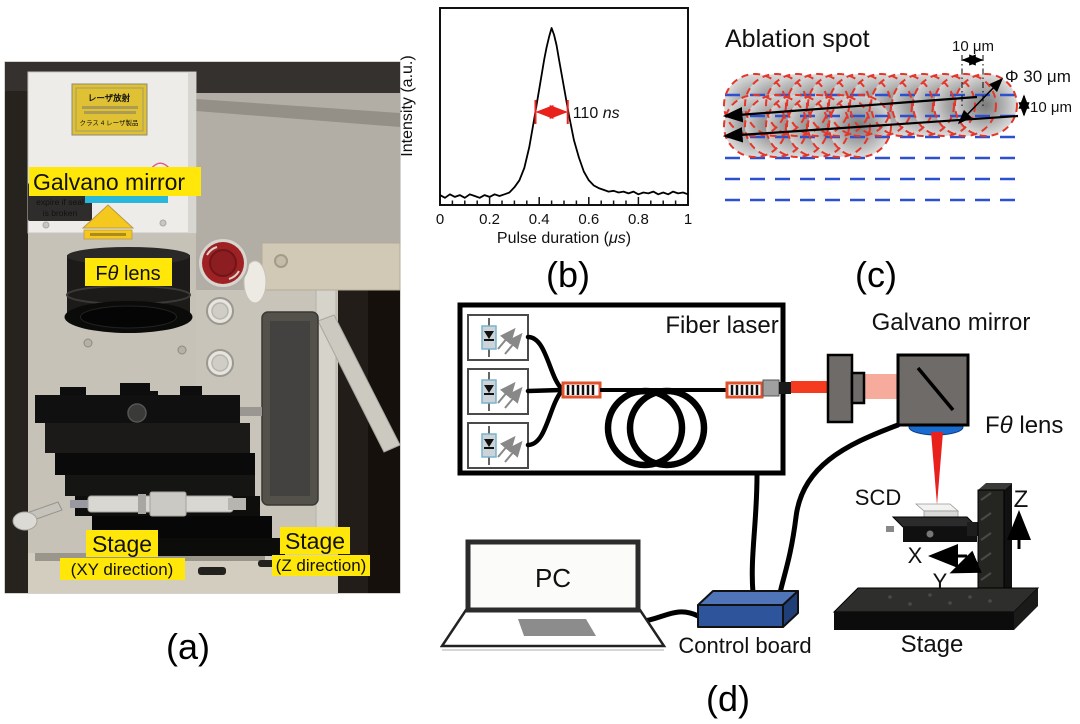  Describe the element at coordinates (596, 113) in the screenshot. I see `fwhm-label: 110 ns` at that location.